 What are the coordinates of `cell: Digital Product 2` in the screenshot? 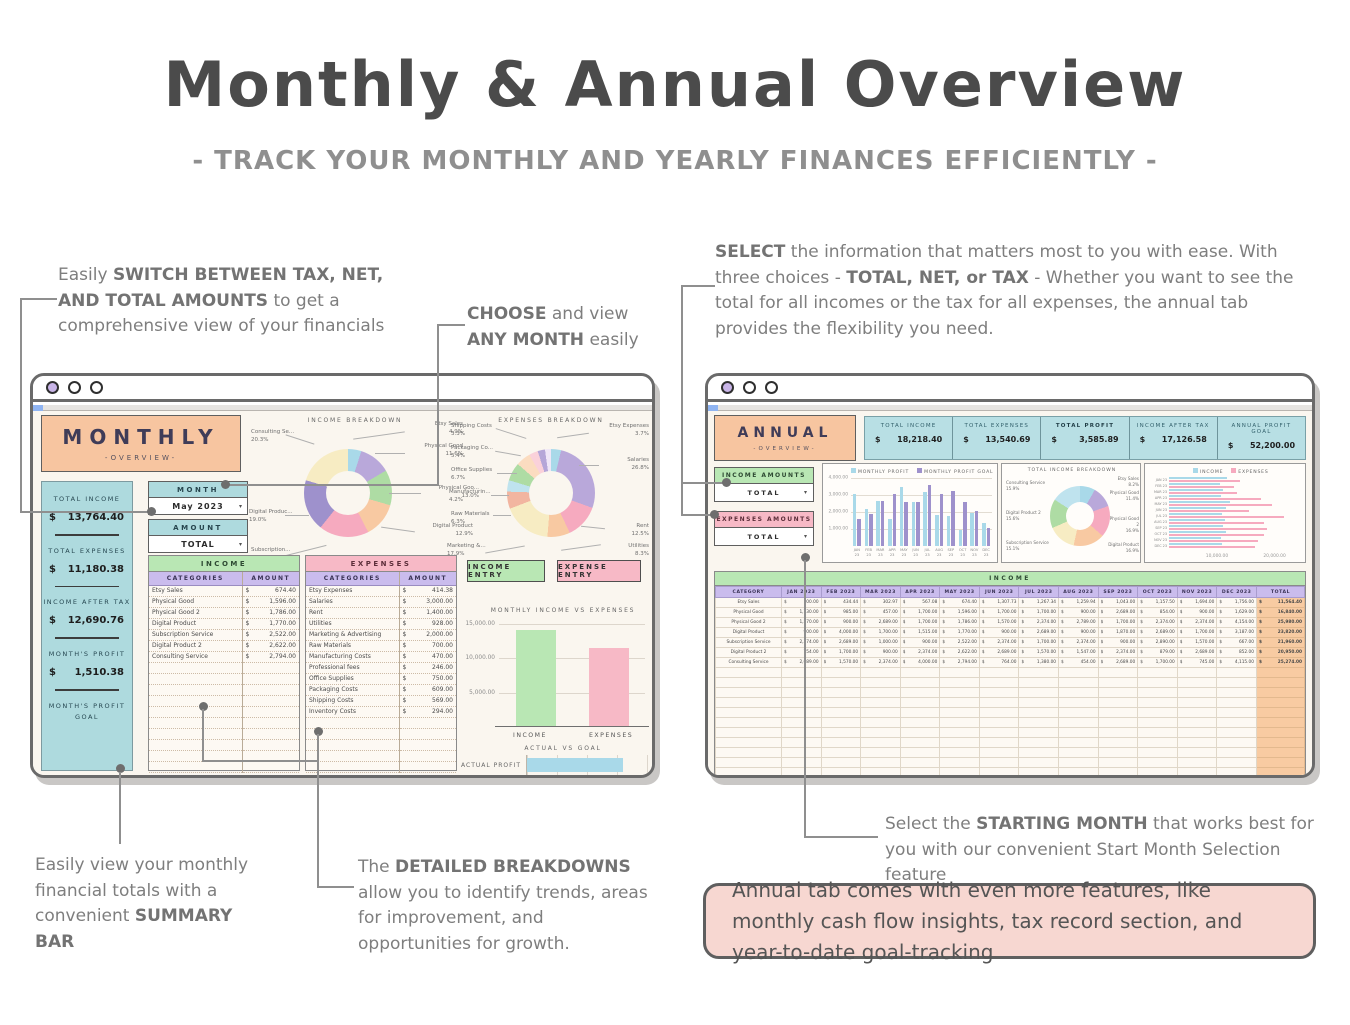 It's located at (748, 652).